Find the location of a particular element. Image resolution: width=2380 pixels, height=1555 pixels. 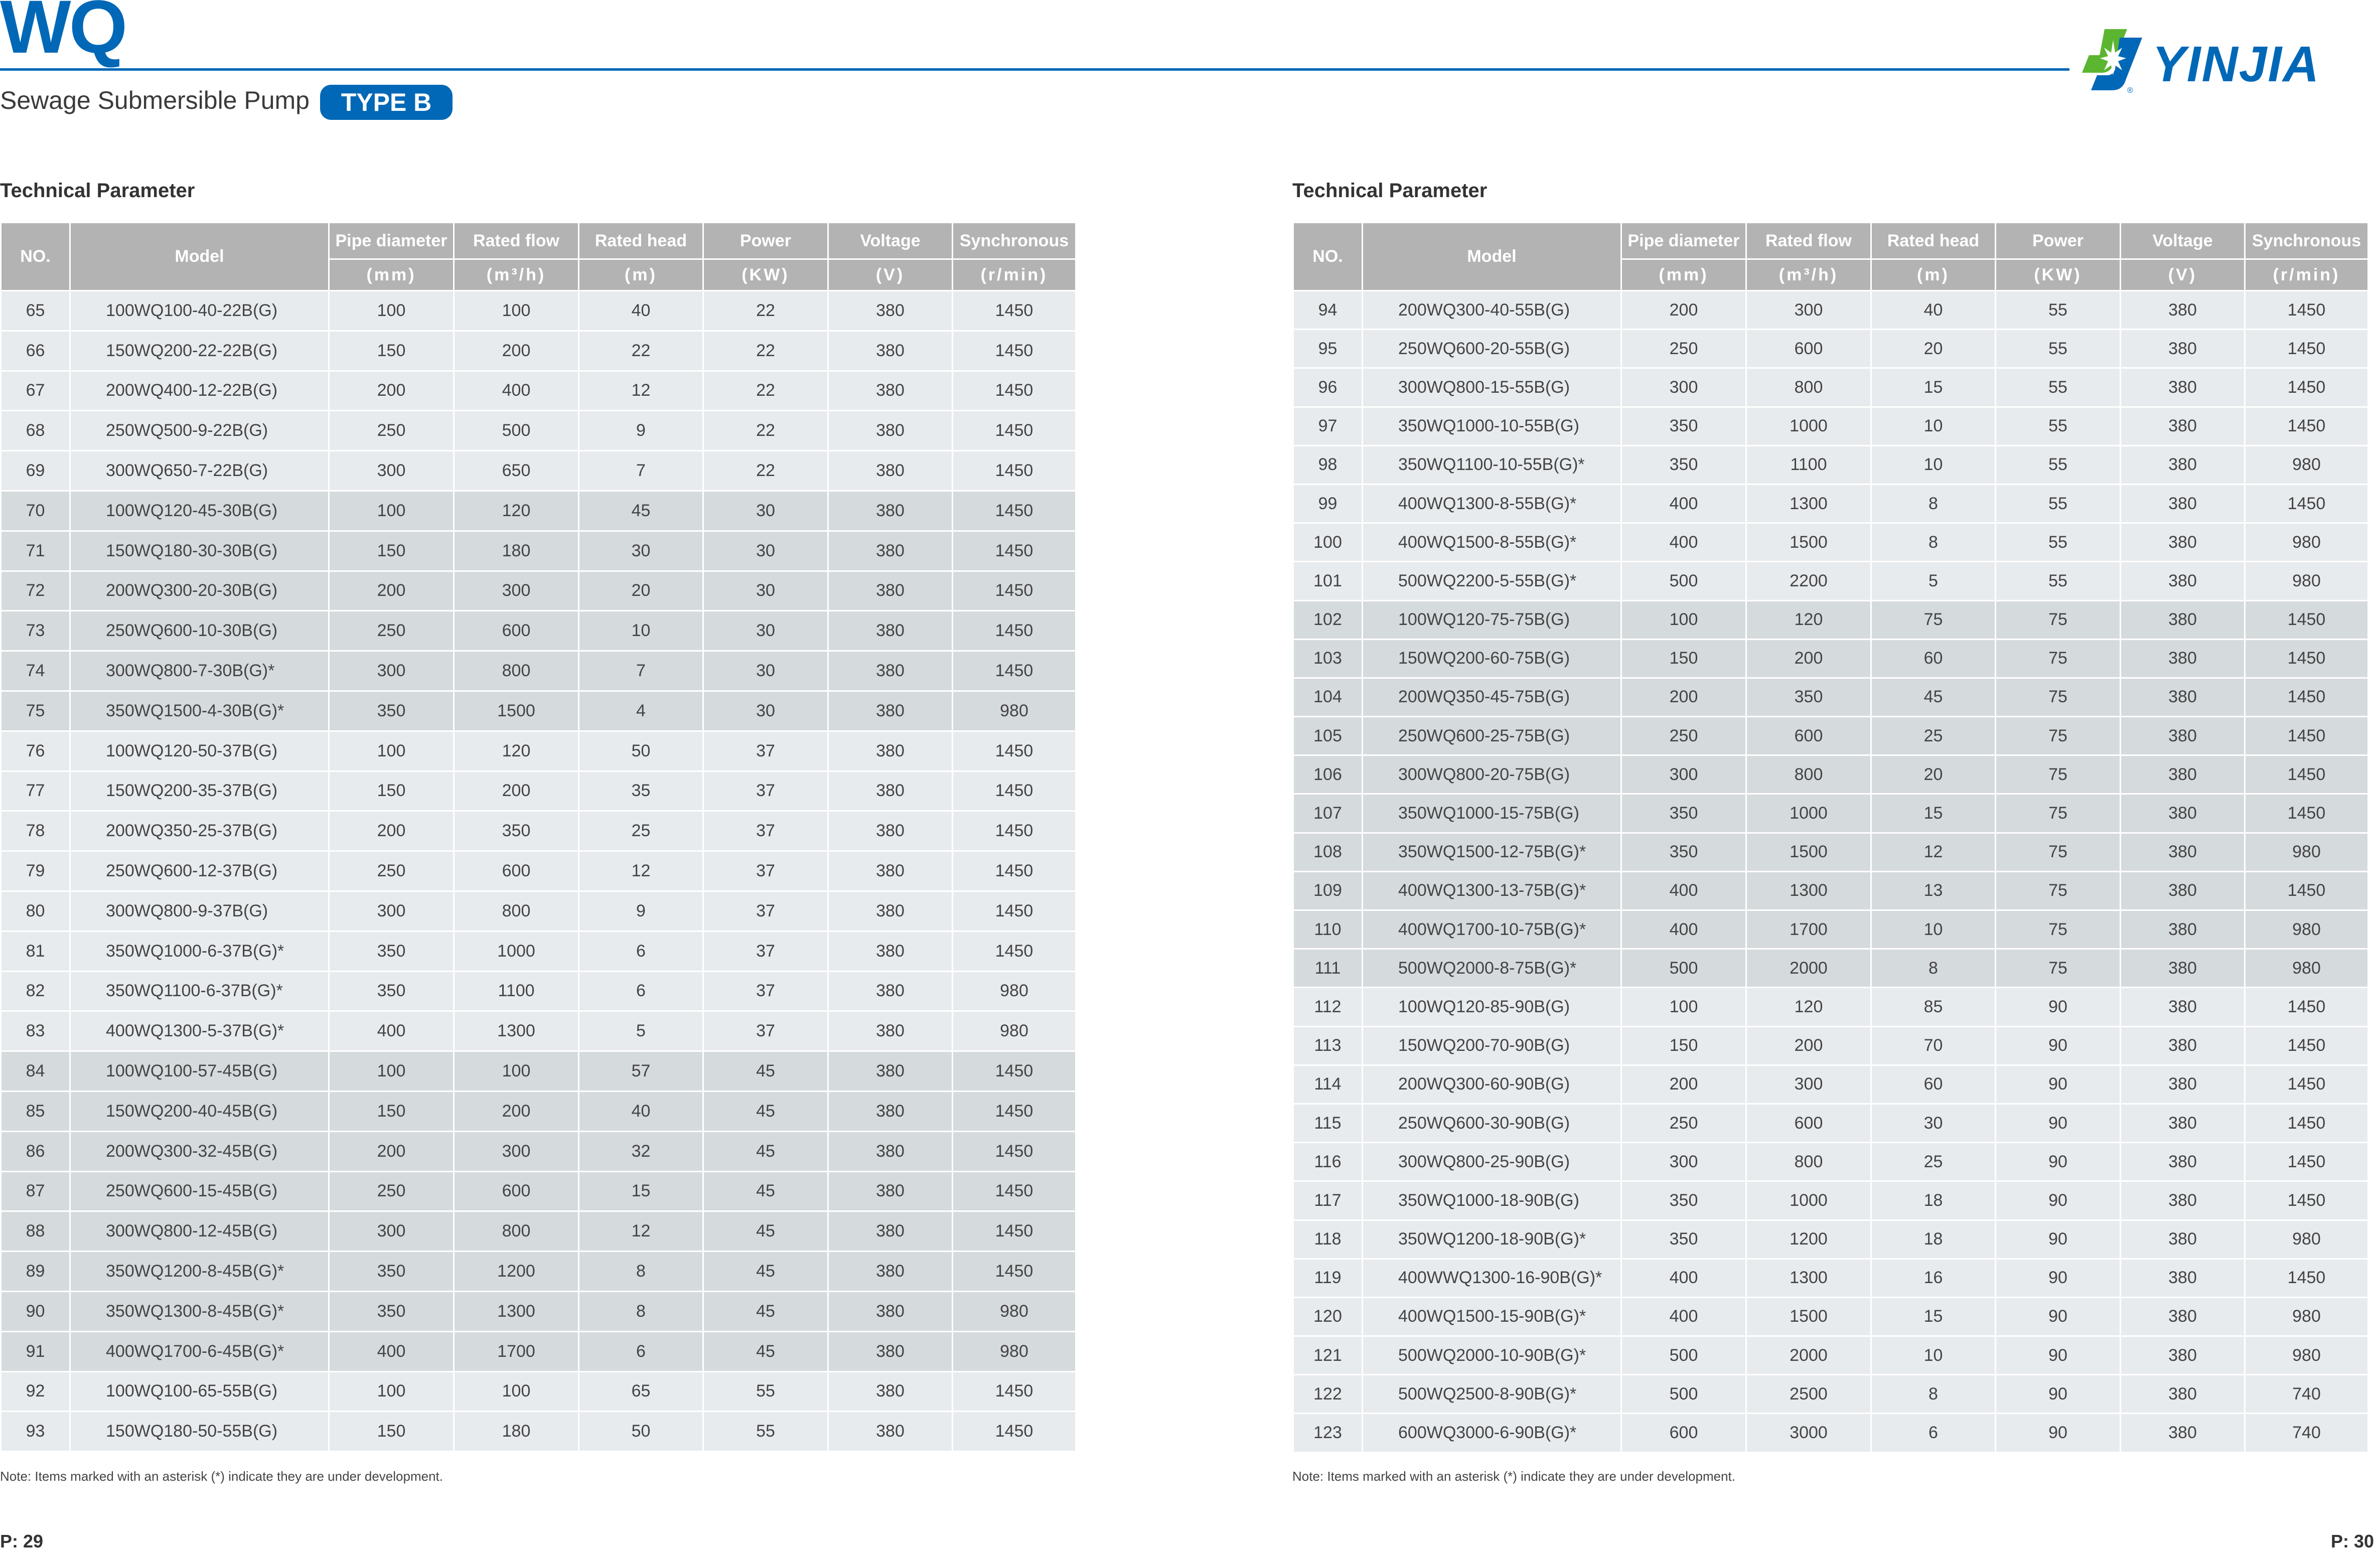

cell-flow: 800 is located at coordinates (1808, 1162).